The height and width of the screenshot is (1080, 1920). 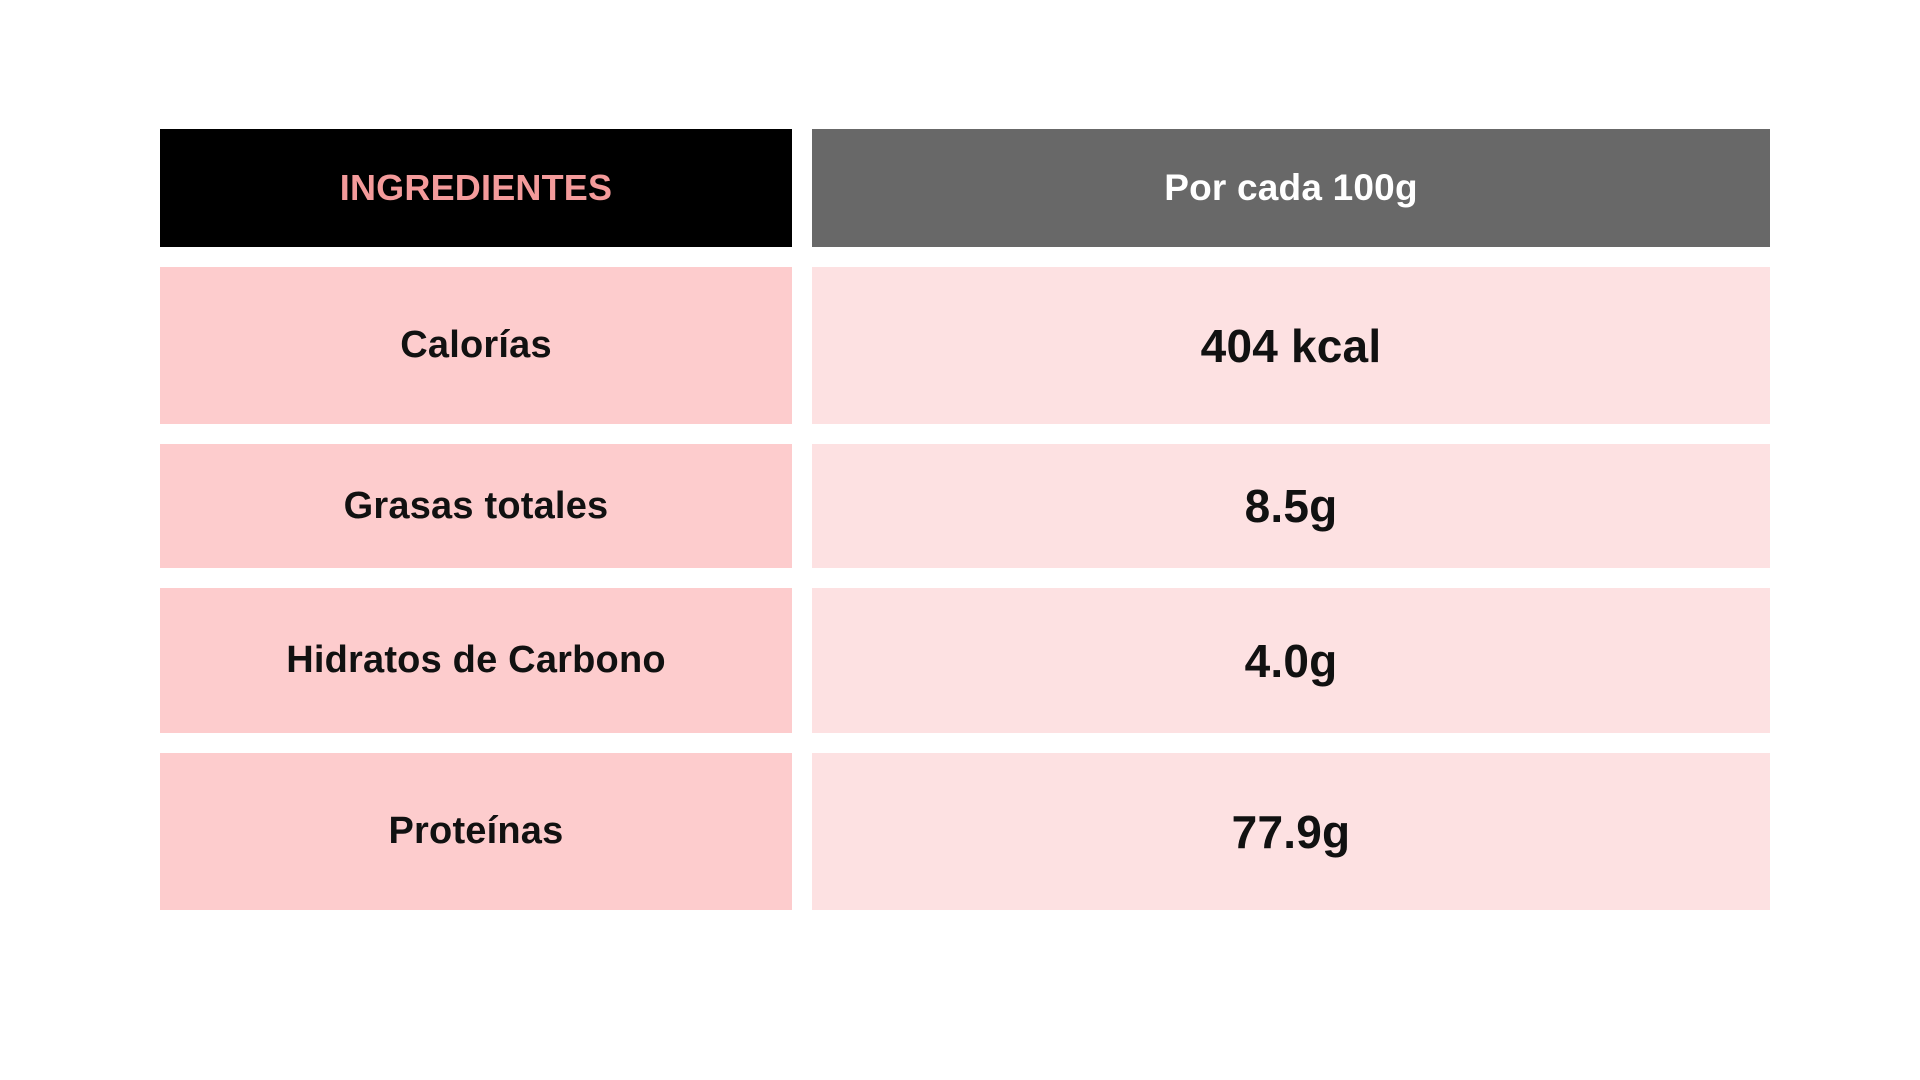 I want to click on header-per-100g: Por cada 100g, so click(x=1291, y=188).